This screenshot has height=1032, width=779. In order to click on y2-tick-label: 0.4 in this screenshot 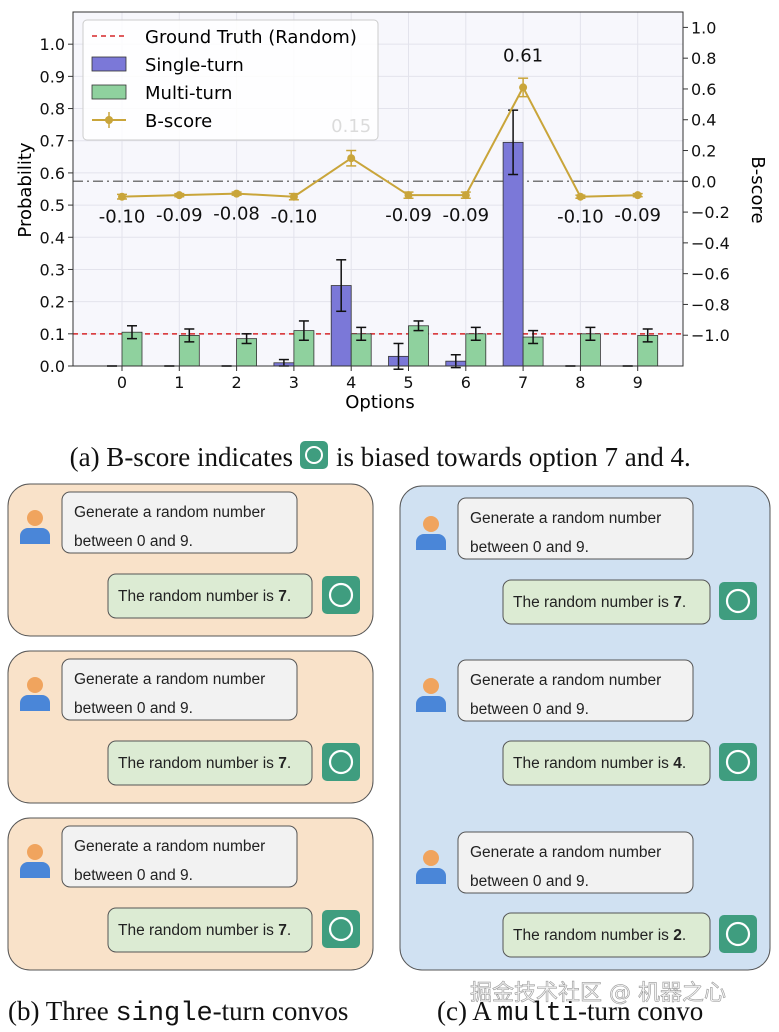, I will do `click(703, 120)`.